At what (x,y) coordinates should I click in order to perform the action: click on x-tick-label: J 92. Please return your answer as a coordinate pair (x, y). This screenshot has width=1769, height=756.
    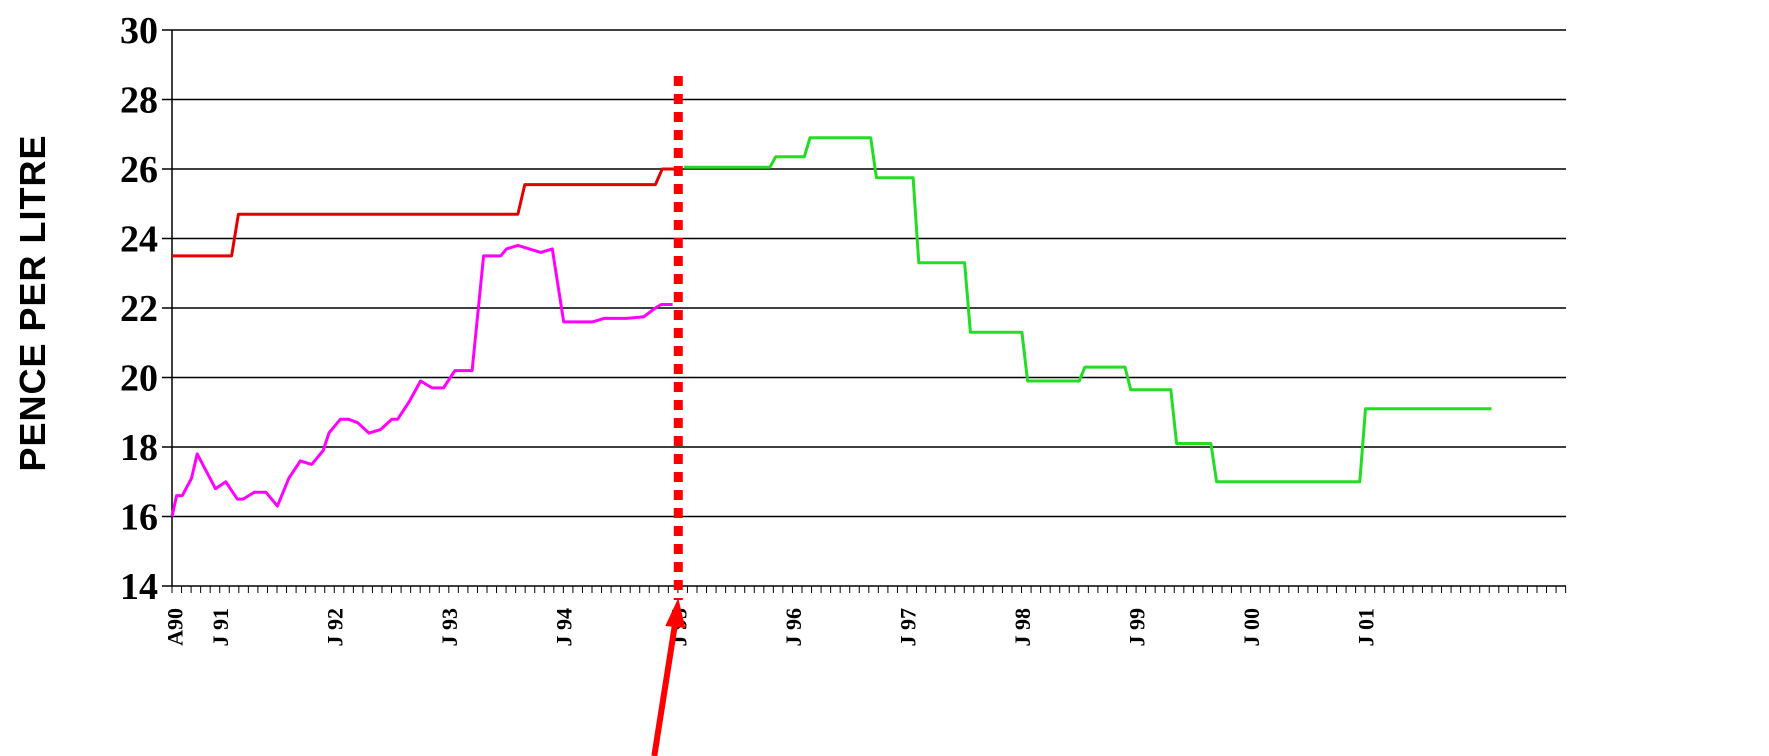
    Looking at the image, I should click on (335, 627).